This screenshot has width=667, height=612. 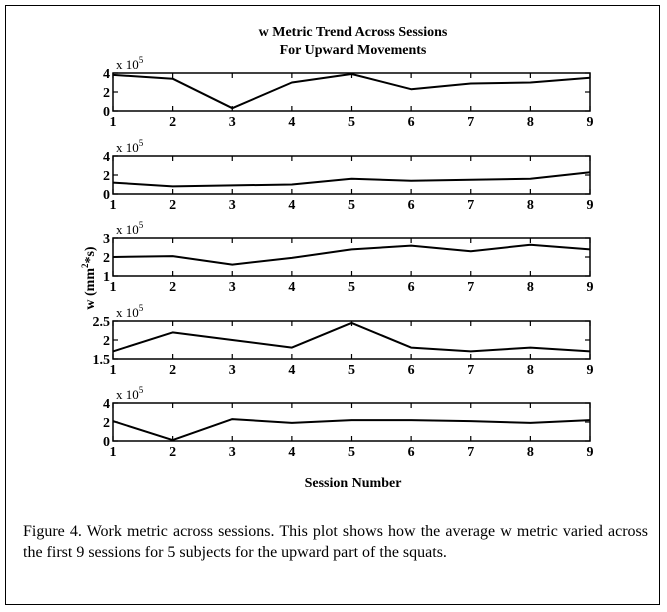 I want to click on y-axis-label: w (mm2*s), so click(x=89, y=278).